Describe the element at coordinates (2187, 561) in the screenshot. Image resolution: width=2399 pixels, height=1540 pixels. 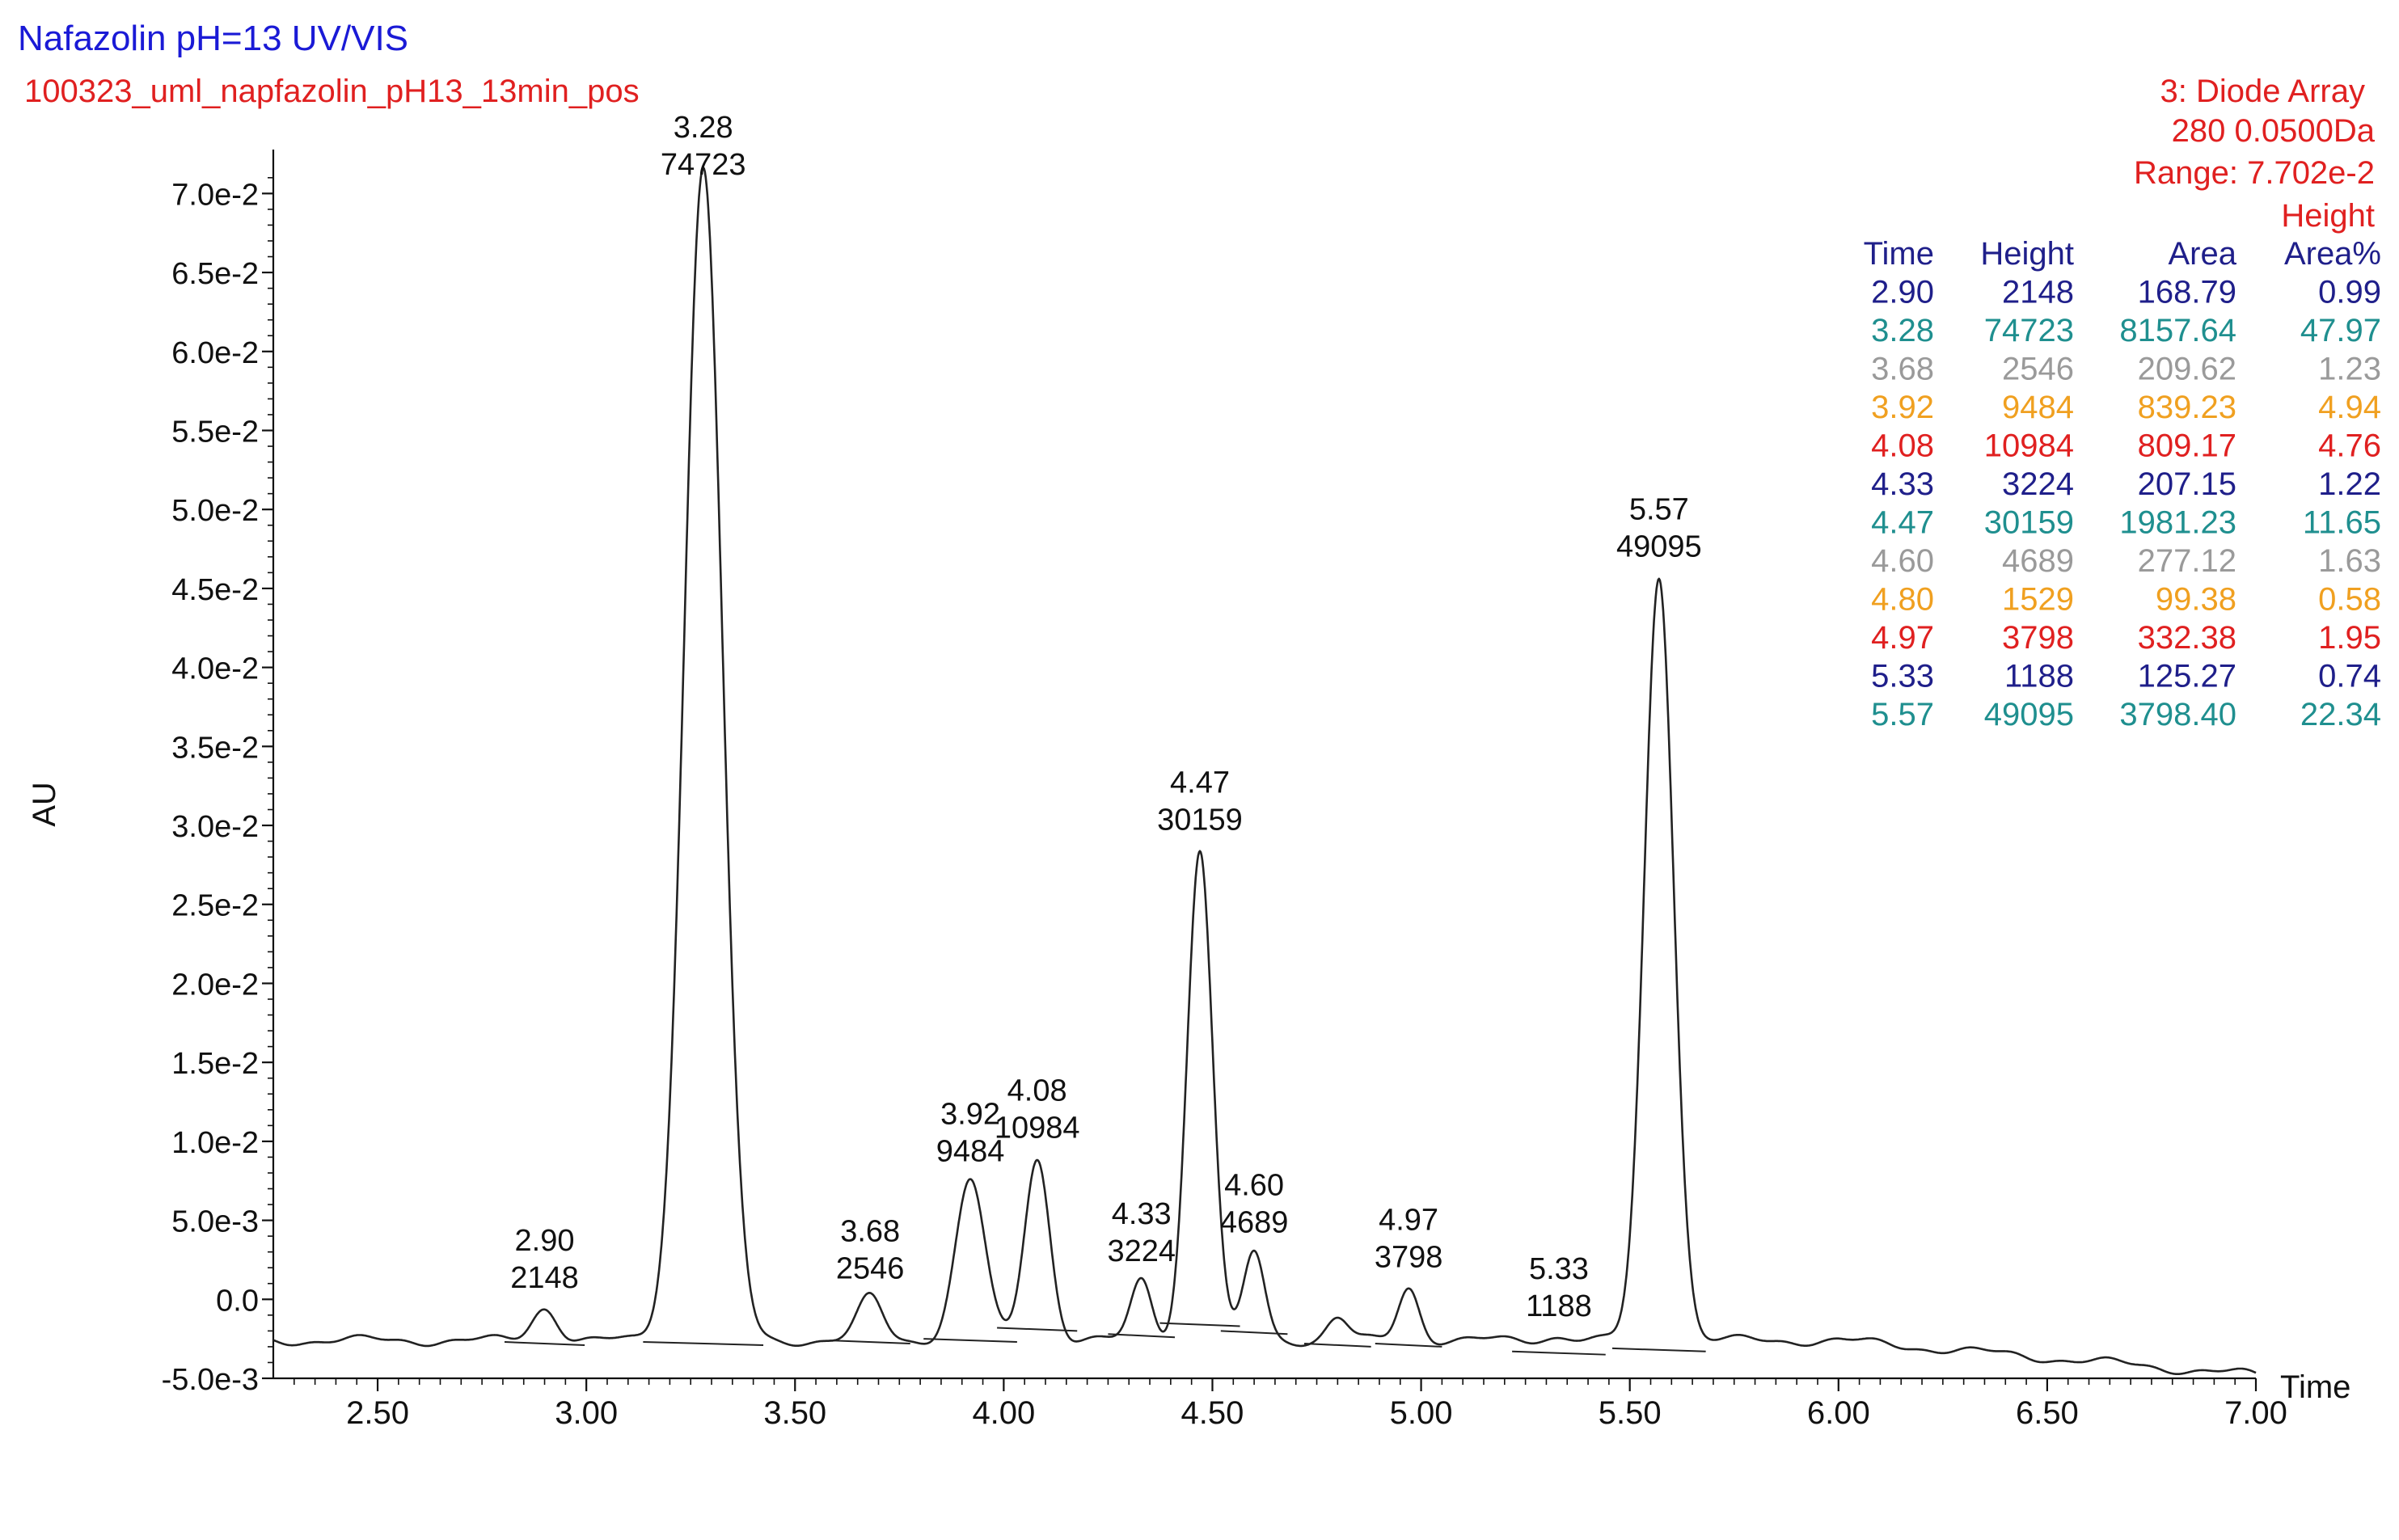
I see `peak-table-cell: 277.12` at that location.